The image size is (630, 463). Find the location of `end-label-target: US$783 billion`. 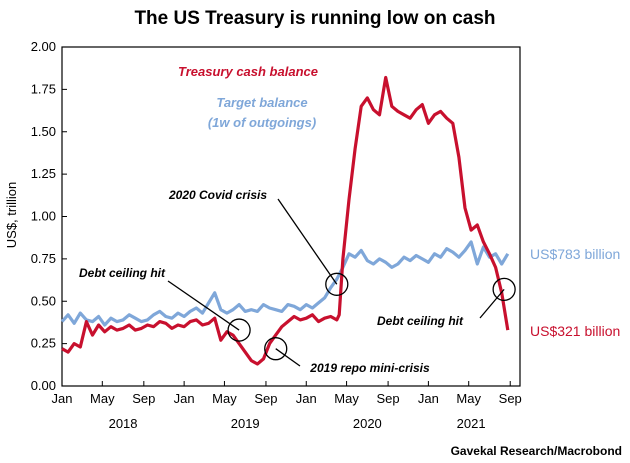

end-label-target: US$783 billion is located at coordinates (575, 254).